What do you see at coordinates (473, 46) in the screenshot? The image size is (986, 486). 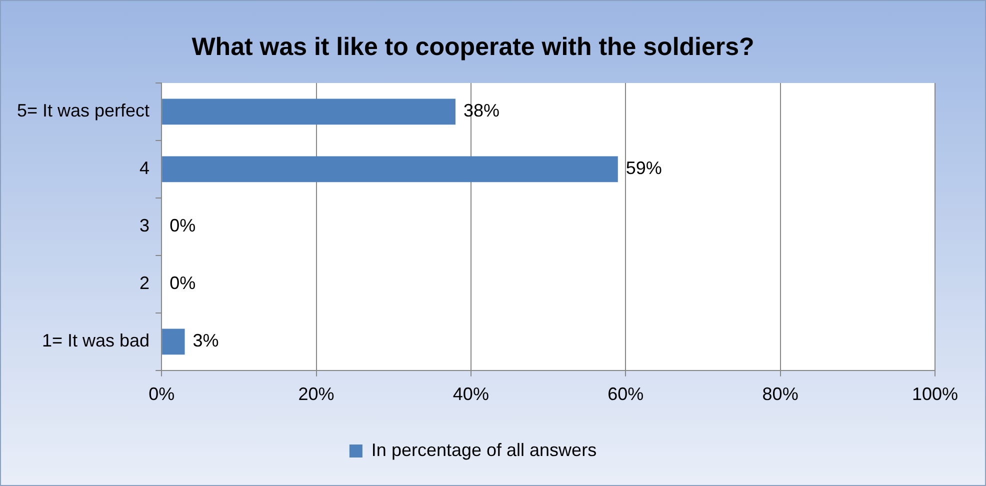 I see `chart-title: What was it like to cooperate with the soldiers?` at bounding box center [473, 46].